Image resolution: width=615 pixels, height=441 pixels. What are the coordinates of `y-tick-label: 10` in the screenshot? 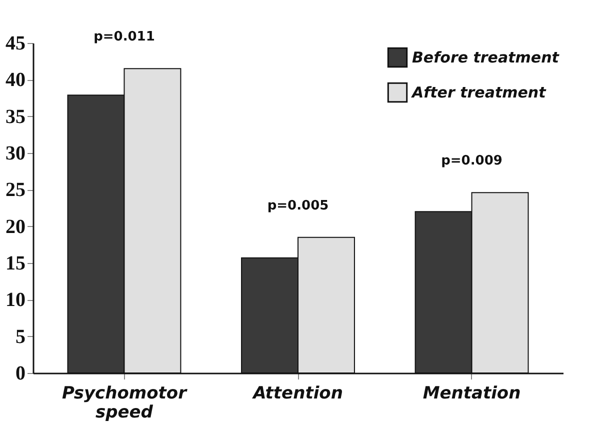 It's located at (16, 300).